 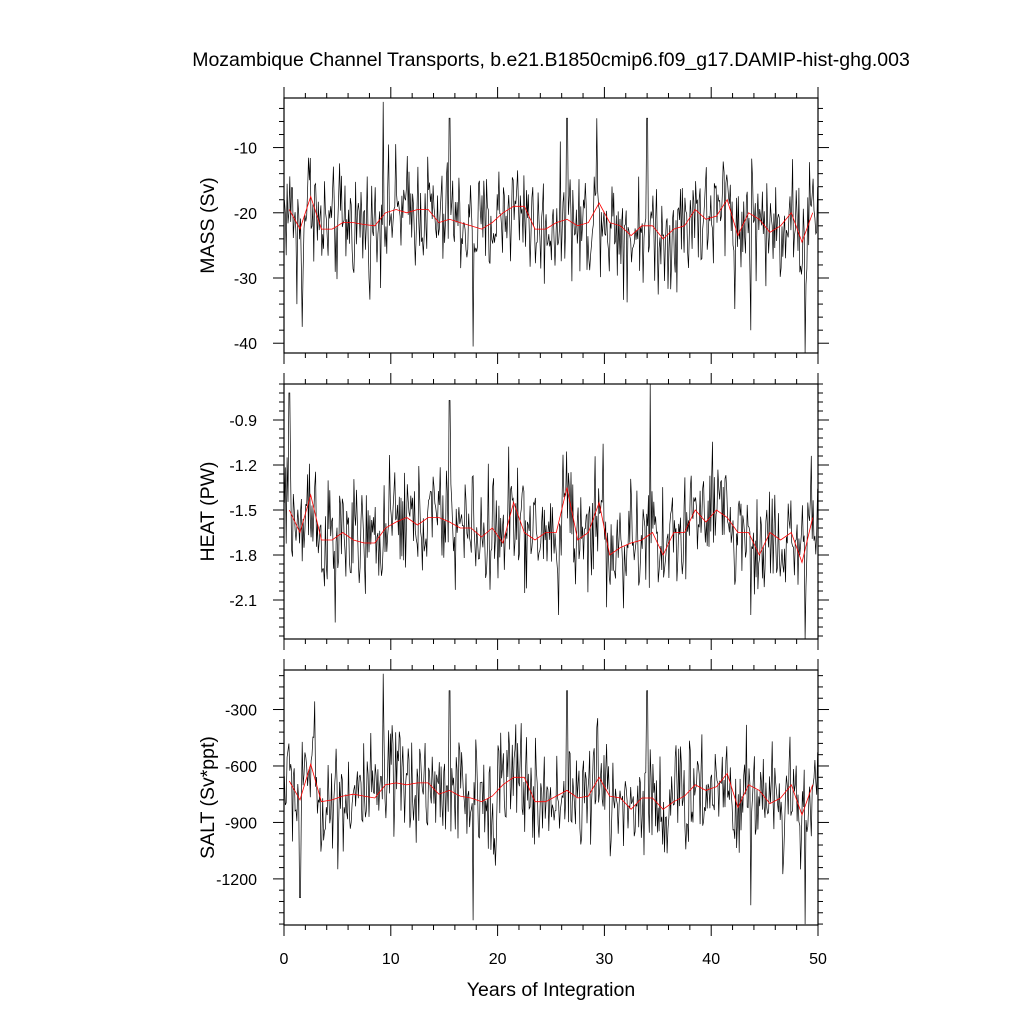 I want to click on monthly-series-mass, so click(x=551, y=227).